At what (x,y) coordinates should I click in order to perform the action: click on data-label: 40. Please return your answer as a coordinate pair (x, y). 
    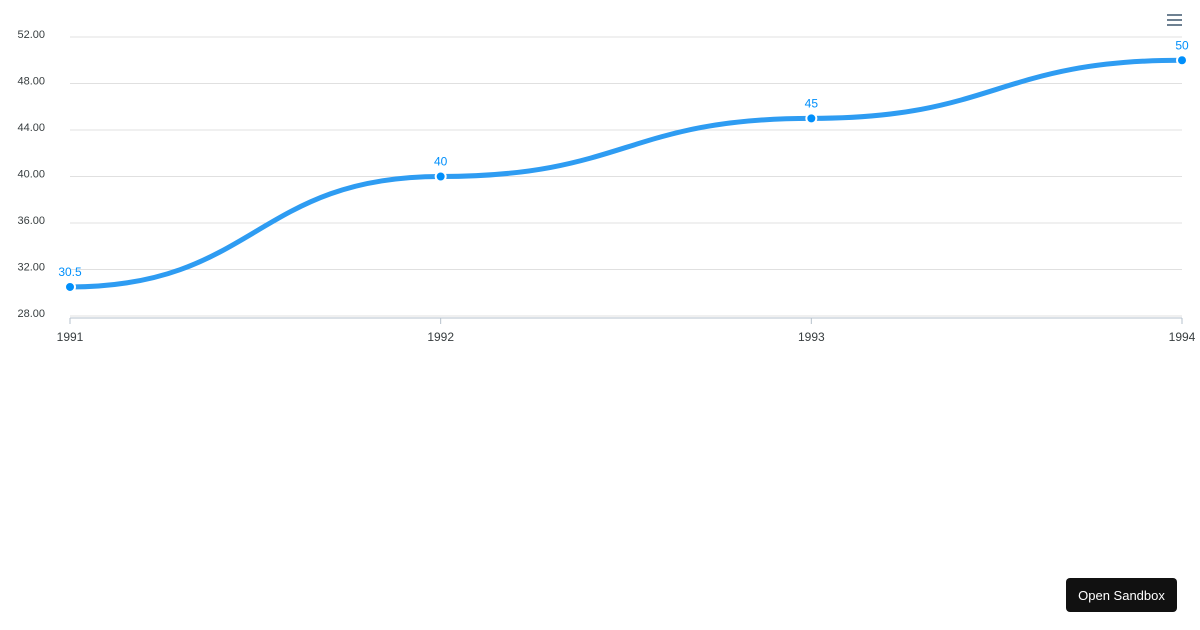
    Looking at the image, I should click on (441, 162).